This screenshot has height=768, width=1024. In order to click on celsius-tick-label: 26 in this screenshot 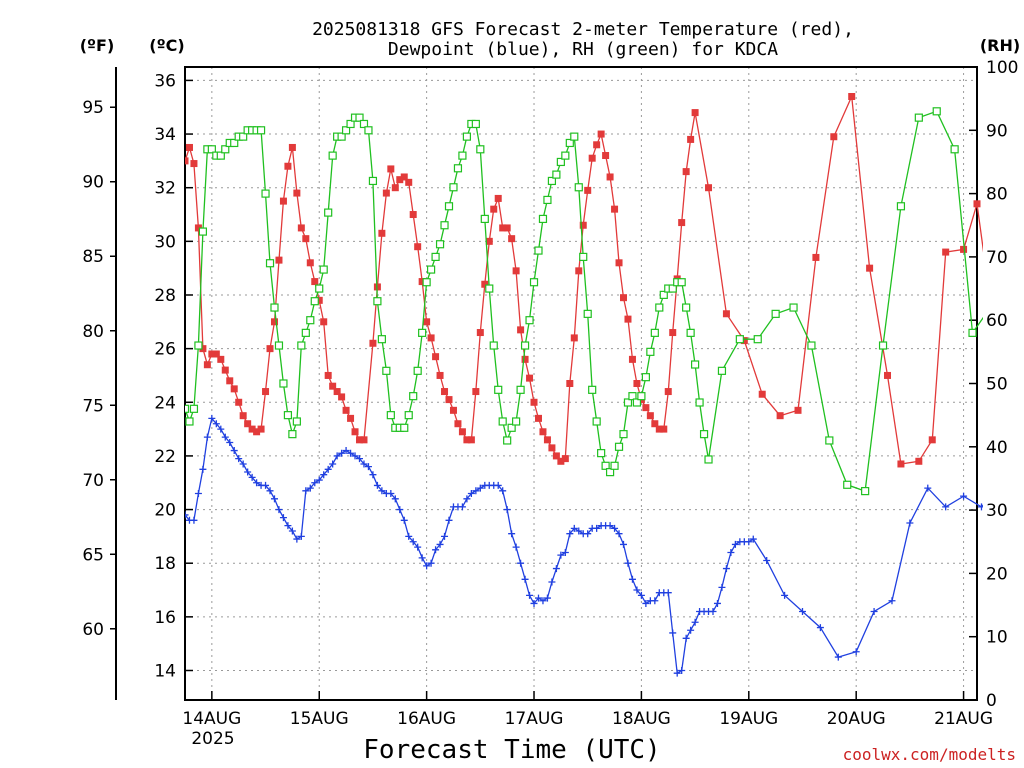, I will do `click(165, 350)`.